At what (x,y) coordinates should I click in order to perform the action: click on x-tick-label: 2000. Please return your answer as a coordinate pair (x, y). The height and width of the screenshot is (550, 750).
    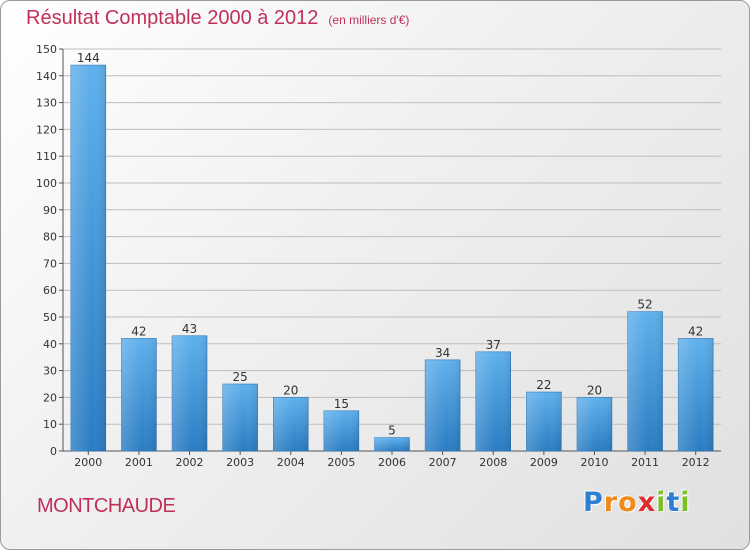
    Looking at the image, I should click on (88, 462).